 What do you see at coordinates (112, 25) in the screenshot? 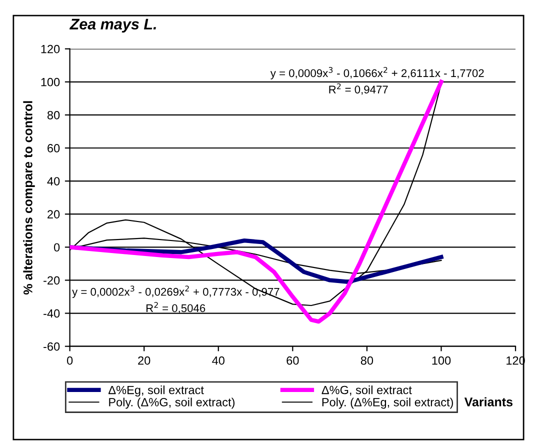
I see `chart-title: Zea mays L.` at bounding box center [112, 25].